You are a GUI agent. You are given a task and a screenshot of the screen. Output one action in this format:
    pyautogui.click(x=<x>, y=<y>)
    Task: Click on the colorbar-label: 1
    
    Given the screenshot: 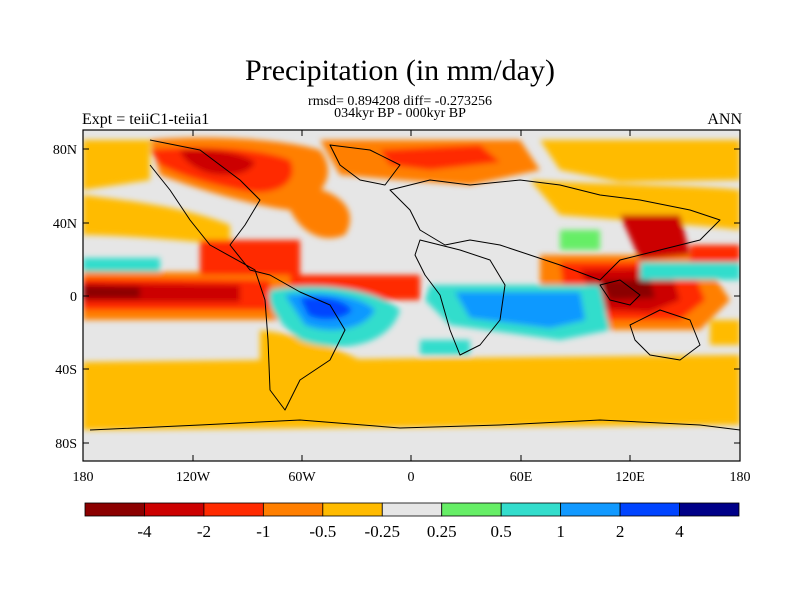 What is the action you would take?
    pyautogui.click(x=560, y=531)
    